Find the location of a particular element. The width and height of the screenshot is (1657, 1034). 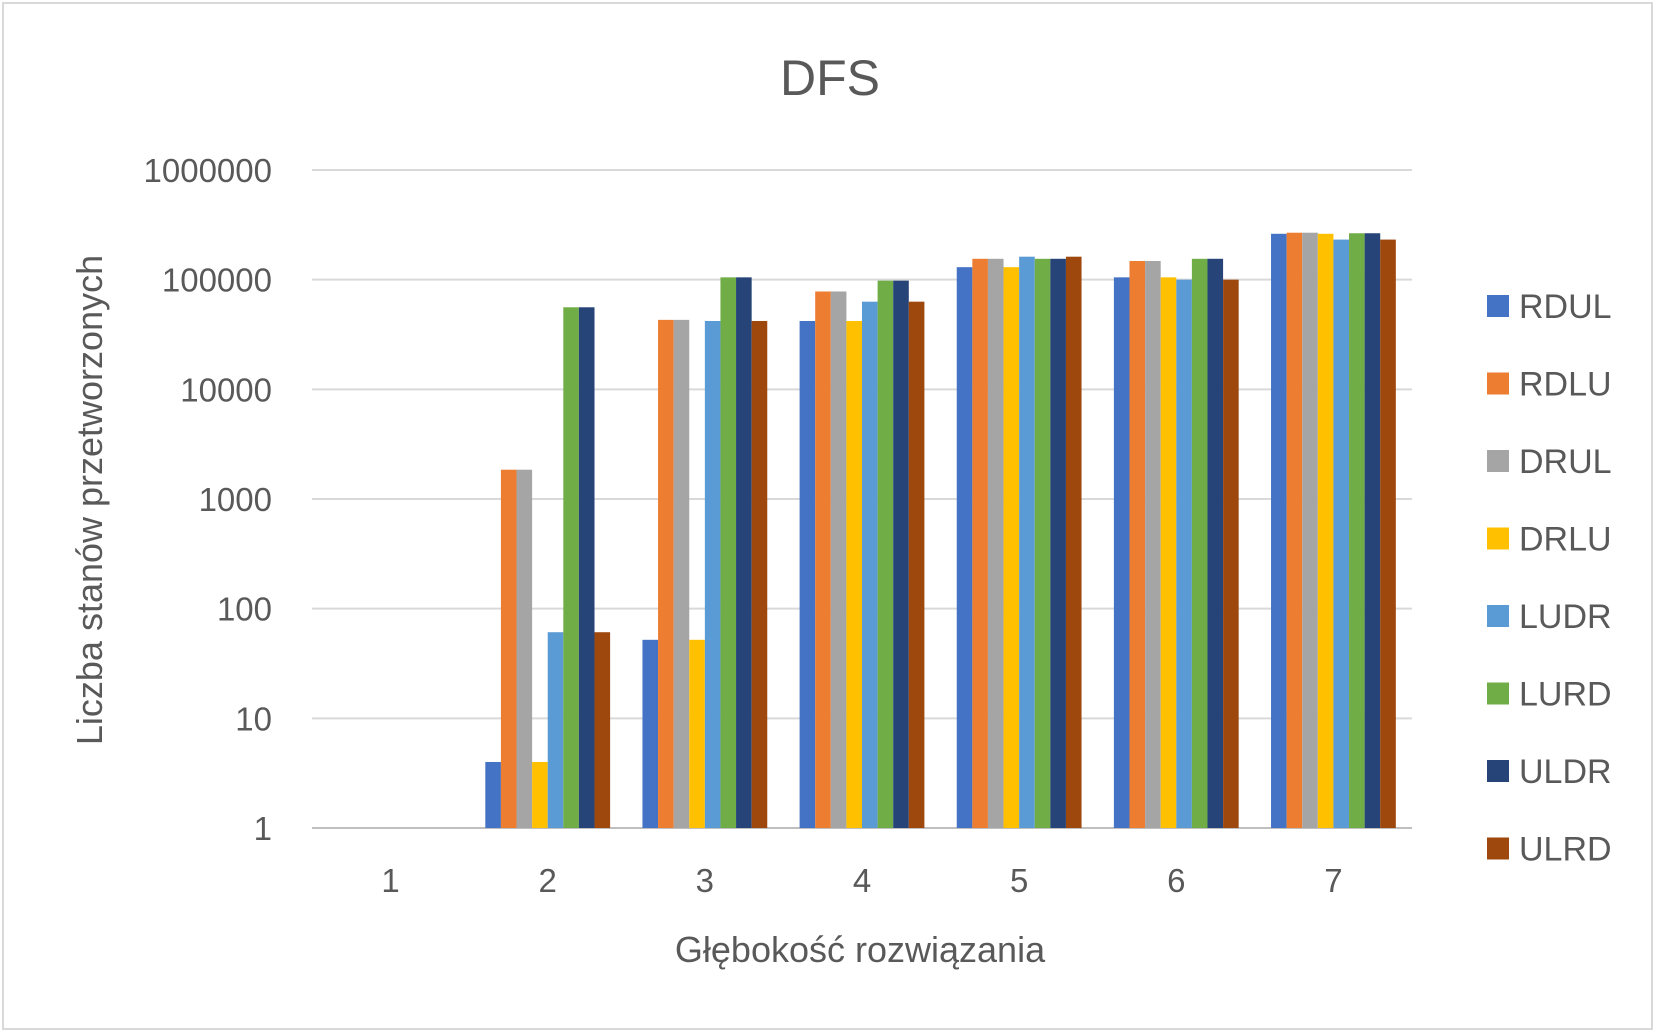

legend-swatch-drul is located at coordinates (1498, 461).